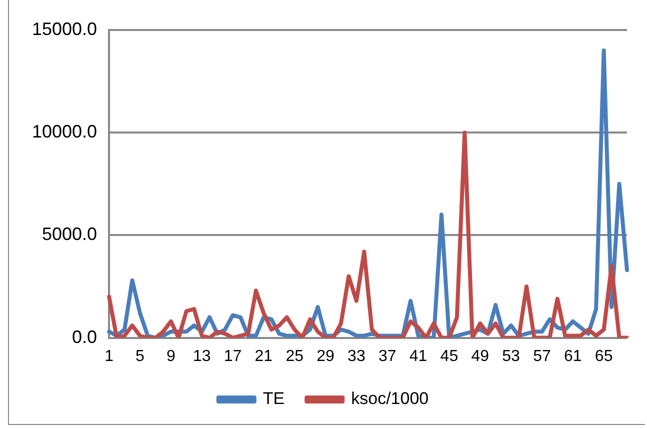 The image size is (647, 428). Describe the element at coordinates (418, 356) in the screenshot. I see `x-tick-label: 41` at that location.